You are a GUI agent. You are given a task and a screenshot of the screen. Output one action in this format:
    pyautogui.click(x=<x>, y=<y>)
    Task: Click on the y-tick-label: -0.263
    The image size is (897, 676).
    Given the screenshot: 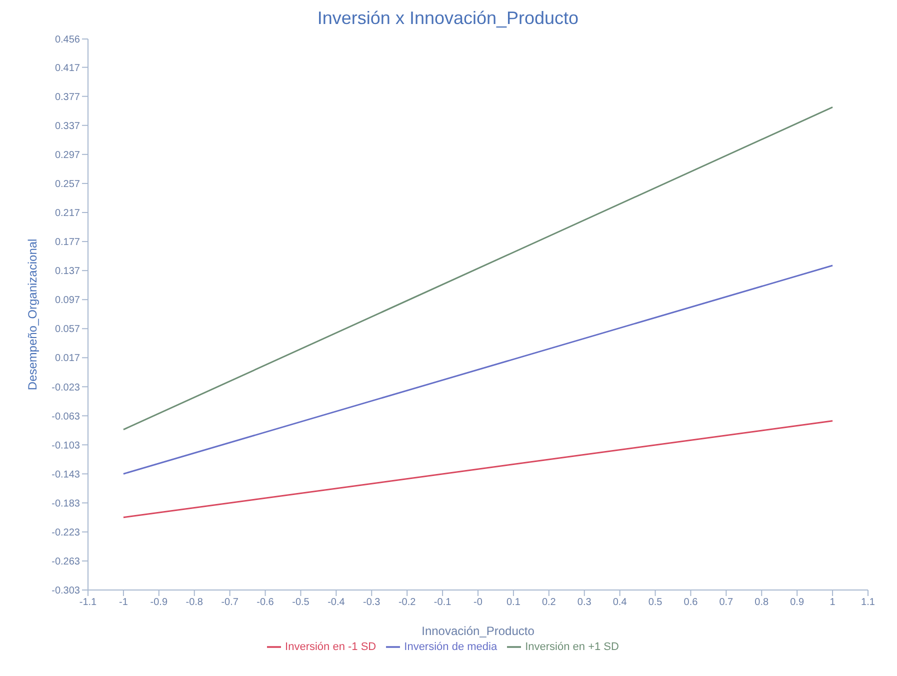 What is the action you would take?
    pyautogui.click(x=66, y=562)
    